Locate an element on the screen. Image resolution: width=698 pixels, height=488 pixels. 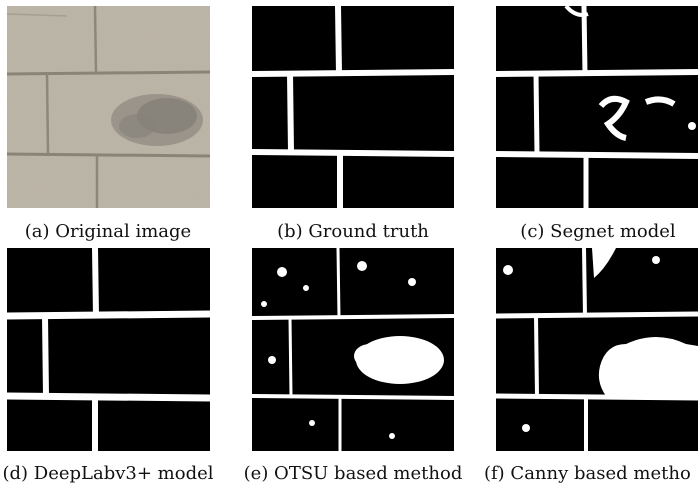
caption-otsu-method: (e) OTSU based method is located at coordinates (353, 473).